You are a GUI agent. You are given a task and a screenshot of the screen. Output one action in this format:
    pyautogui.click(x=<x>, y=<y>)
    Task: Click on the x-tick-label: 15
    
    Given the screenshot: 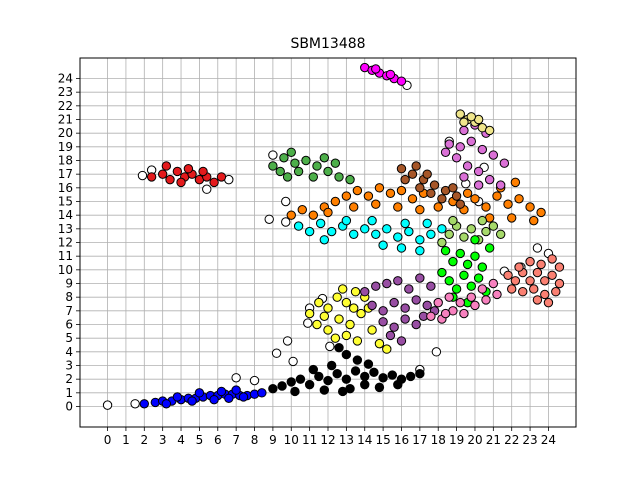 What is the action you would take?
    pyautogui.click(x=382, y=440)
    